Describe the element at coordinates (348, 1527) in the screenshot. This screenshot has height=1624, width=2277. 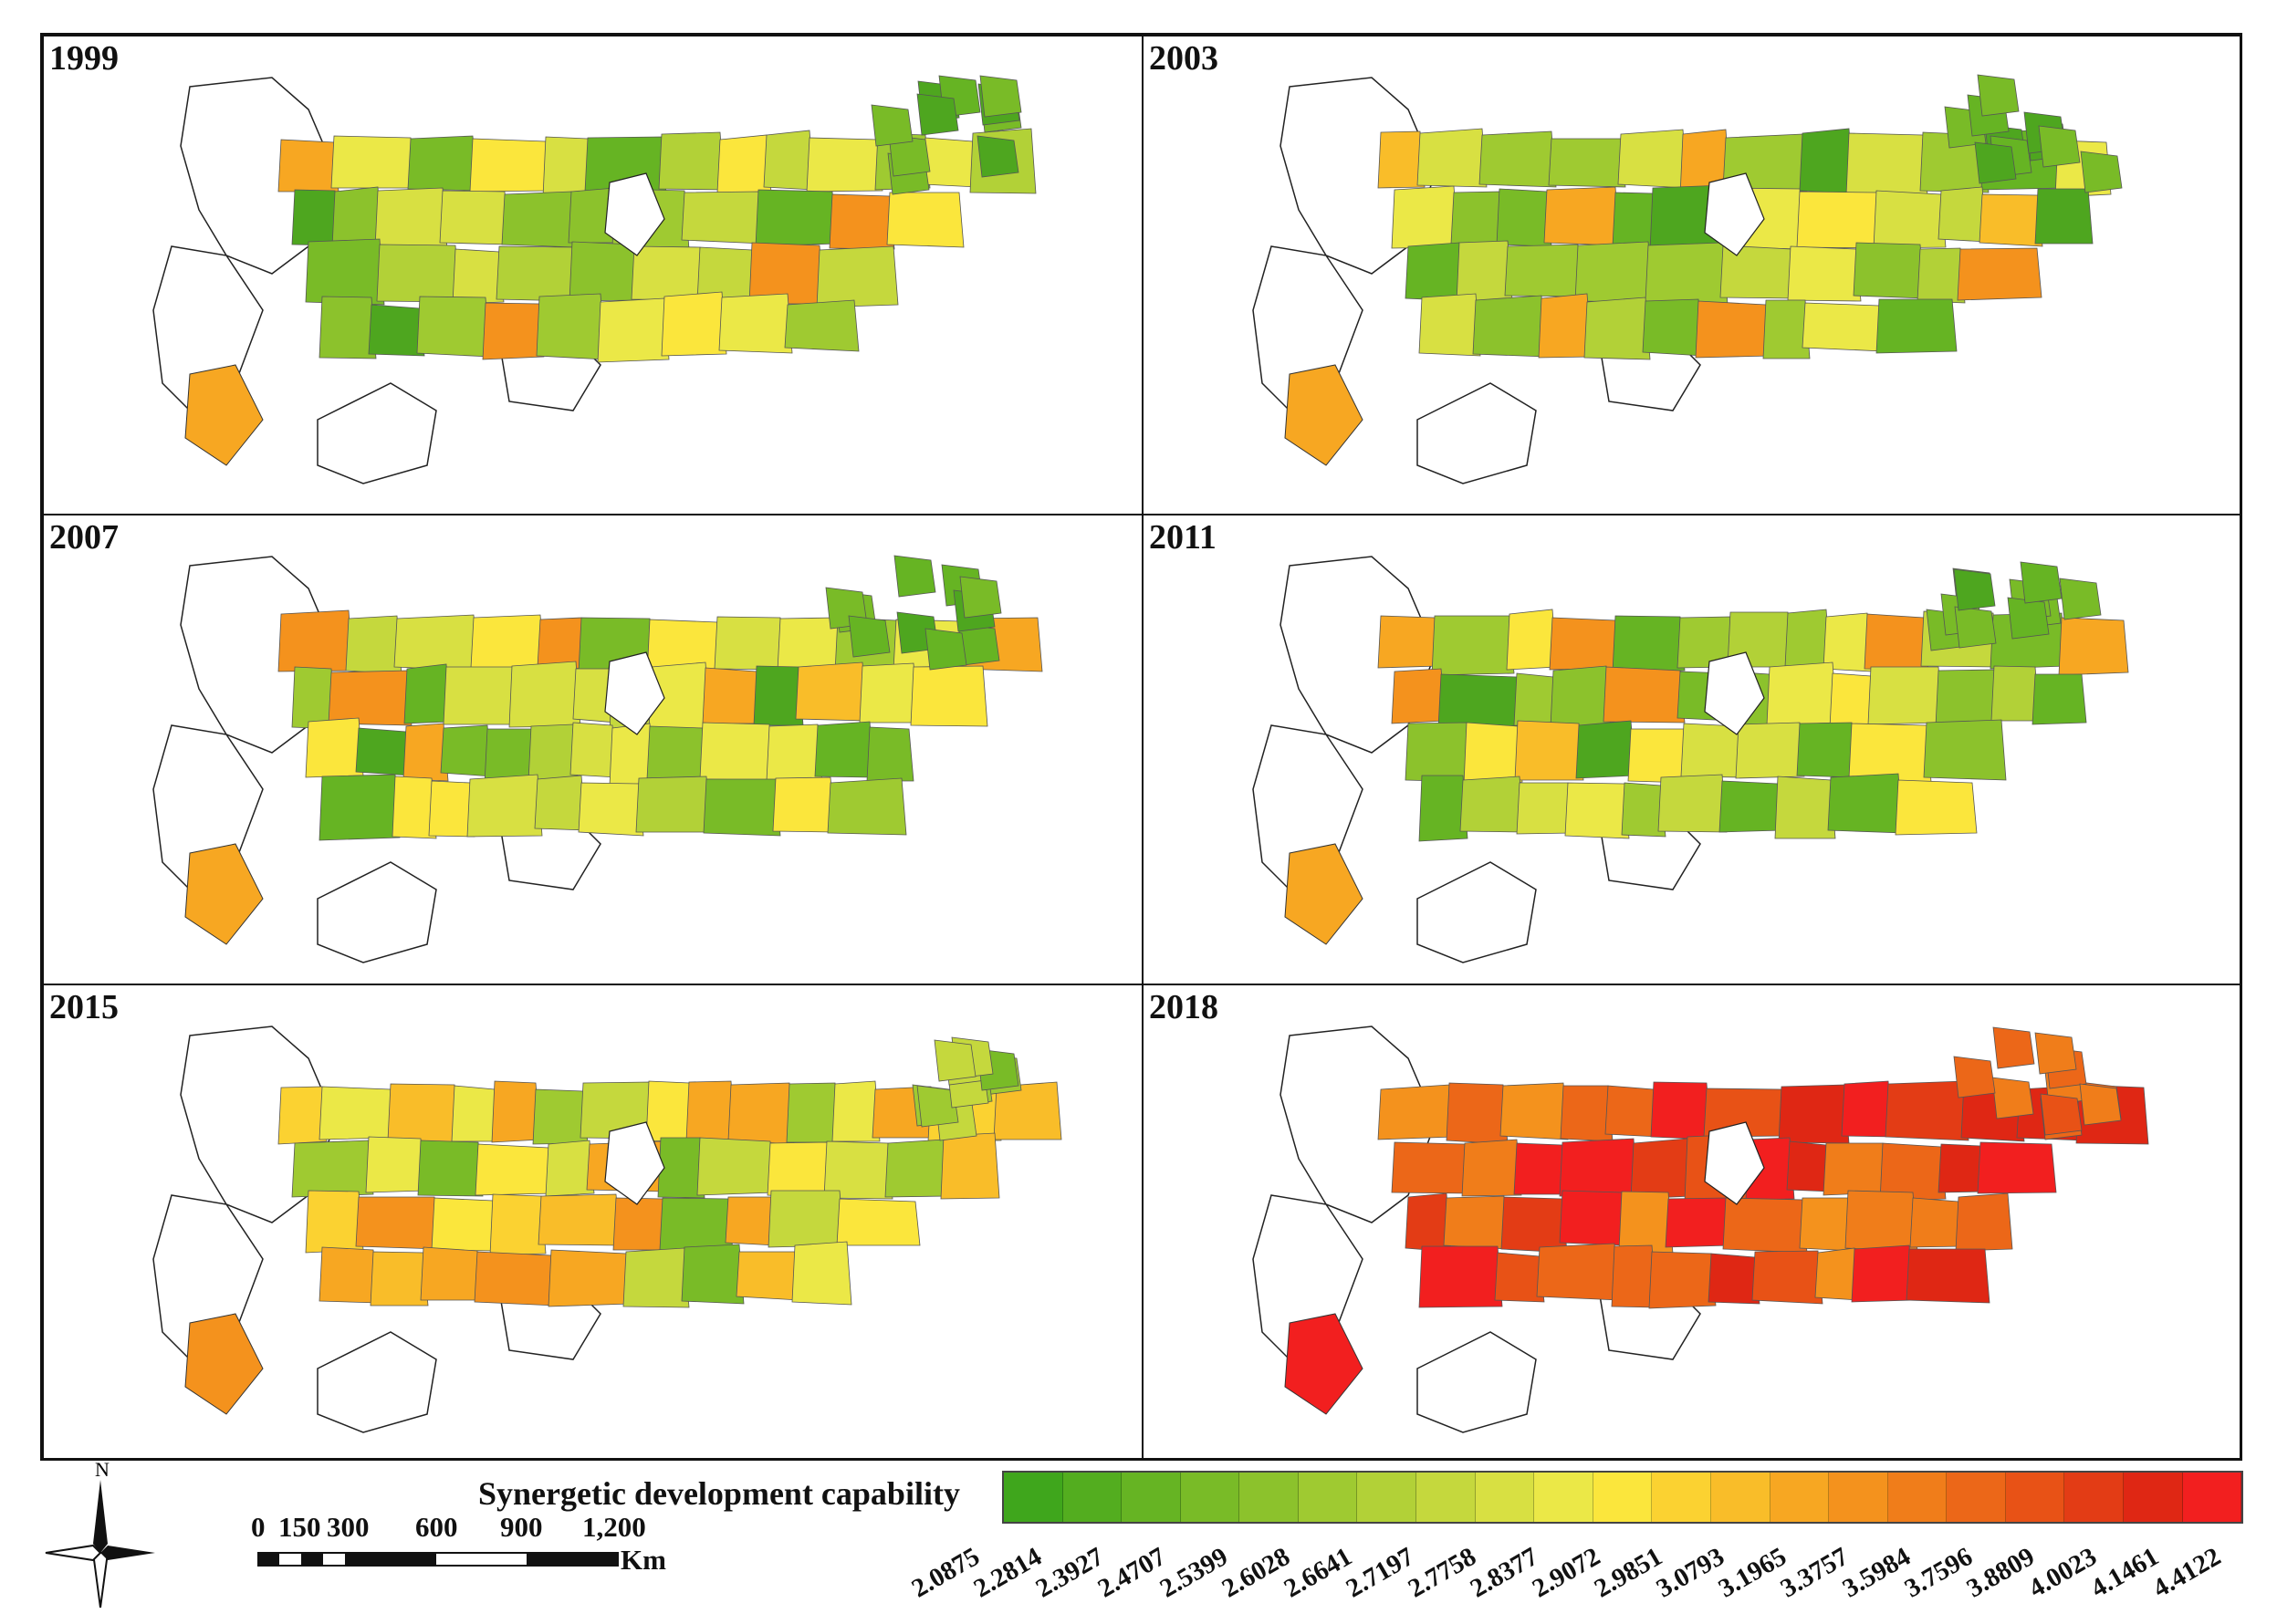
I see `scale-label-300: 300` at that location.